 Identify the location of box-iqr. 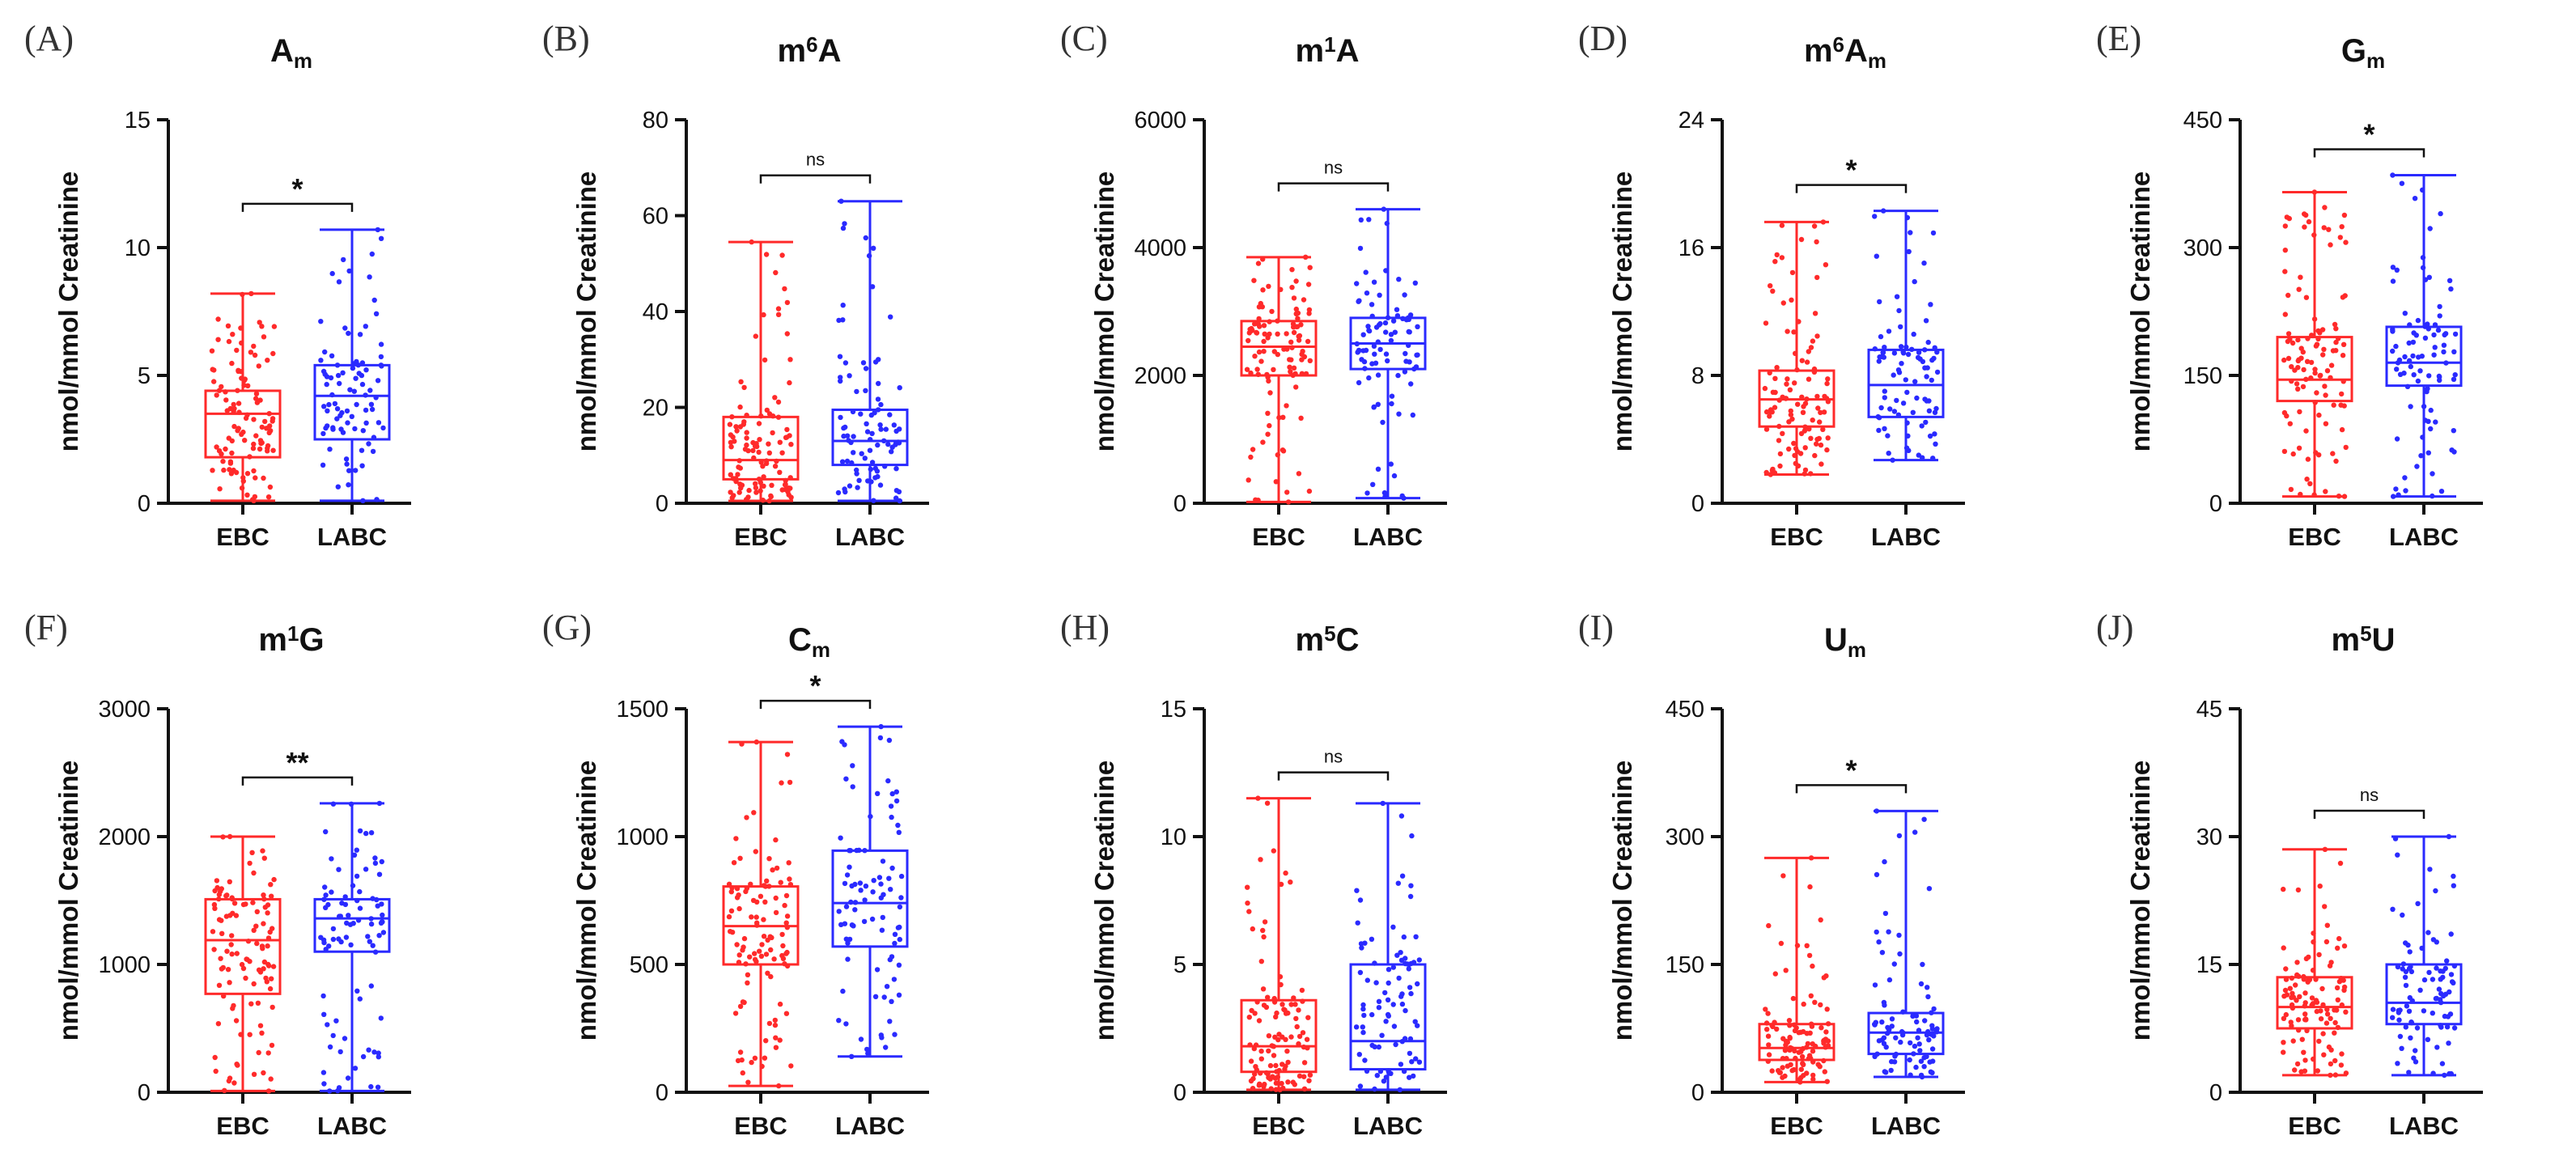
(243, 946).